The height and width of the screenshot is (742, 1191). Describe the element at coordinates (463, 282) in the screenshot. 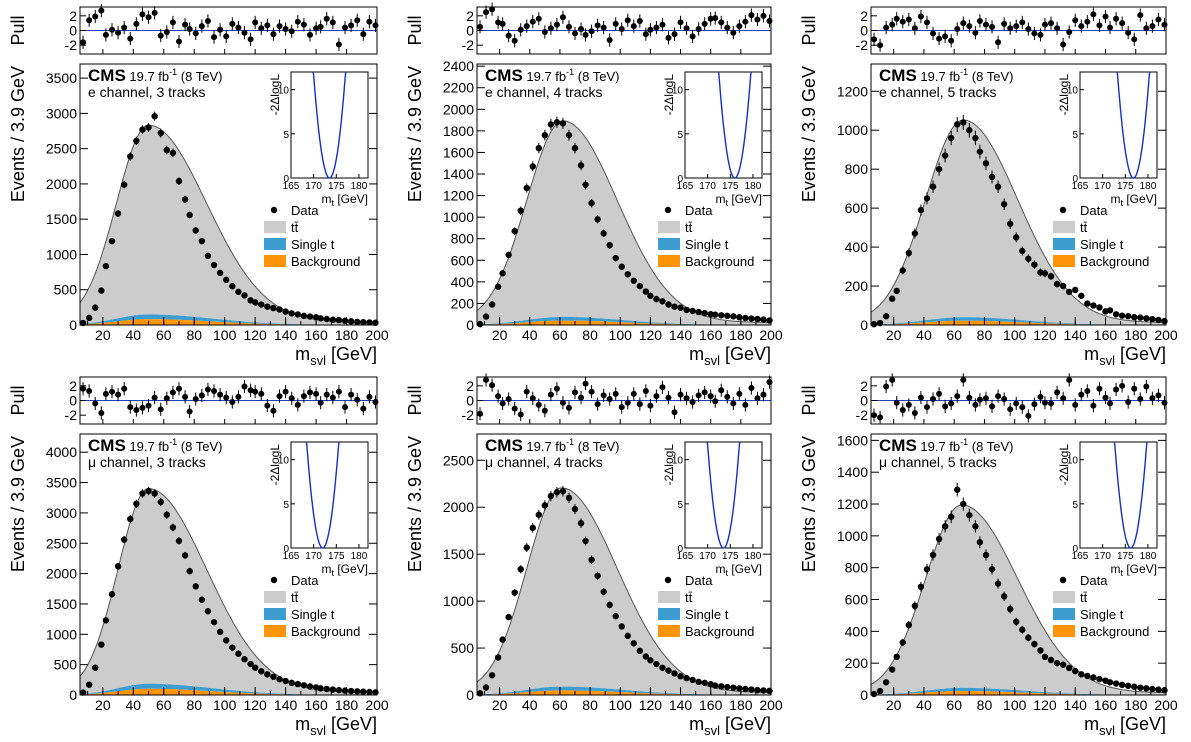

I see `y-tick-label: 400` at that location.